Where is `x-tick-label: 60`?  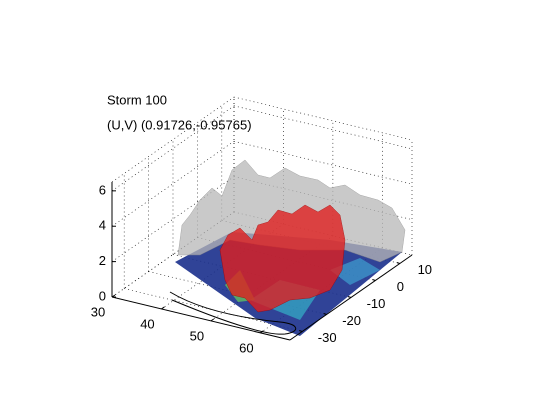 x-tick-label: 60 is located at coordinates (246, 347).